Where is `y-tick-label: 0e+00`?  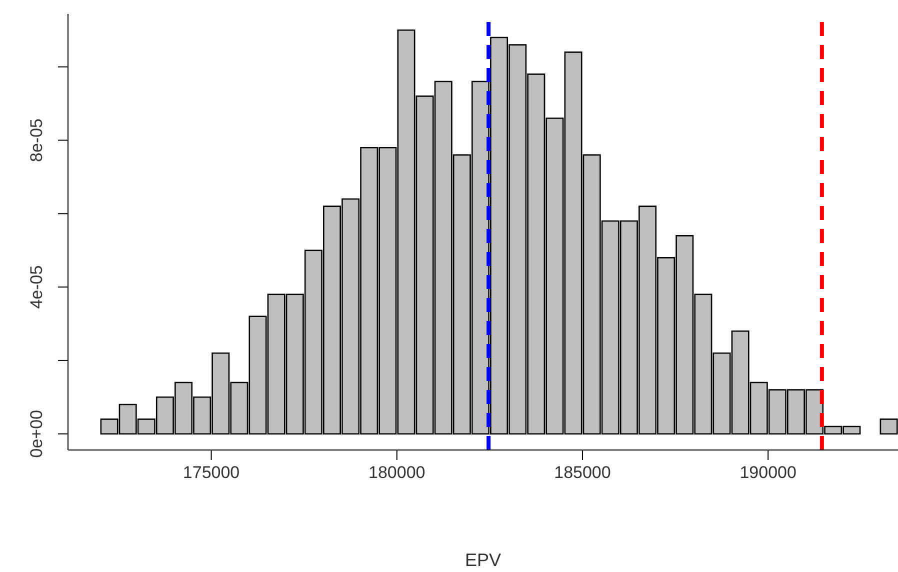
y-tick-label: 0e+00 is located at coordinates (36, 434).